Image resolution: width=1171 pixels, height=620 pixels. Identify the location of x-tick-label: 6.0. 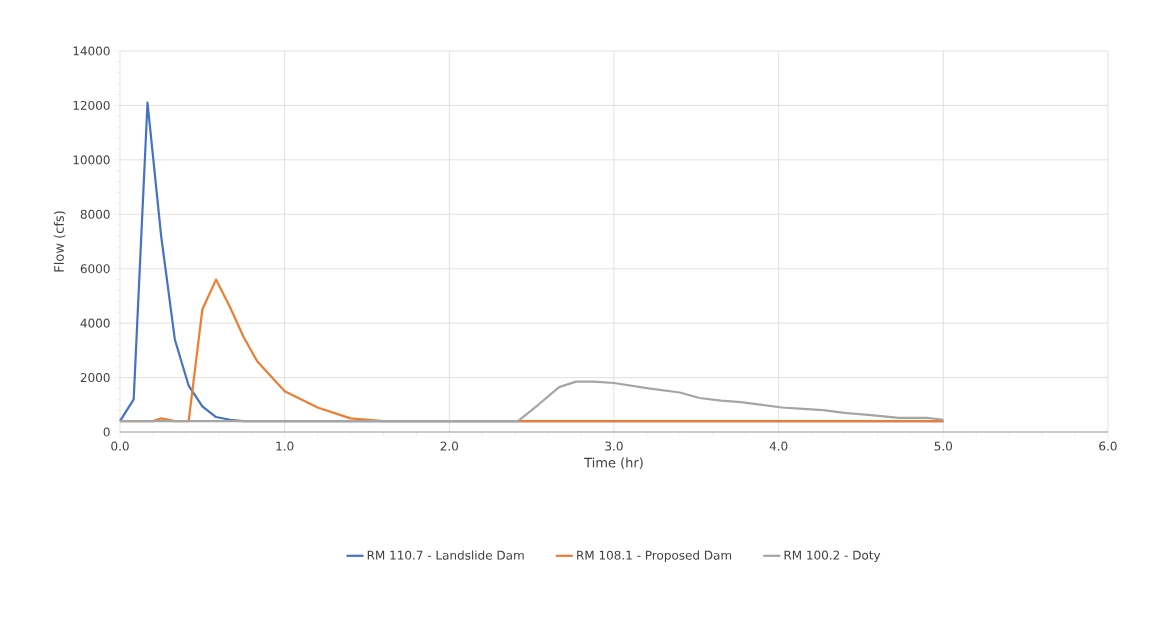
(1108, 446).